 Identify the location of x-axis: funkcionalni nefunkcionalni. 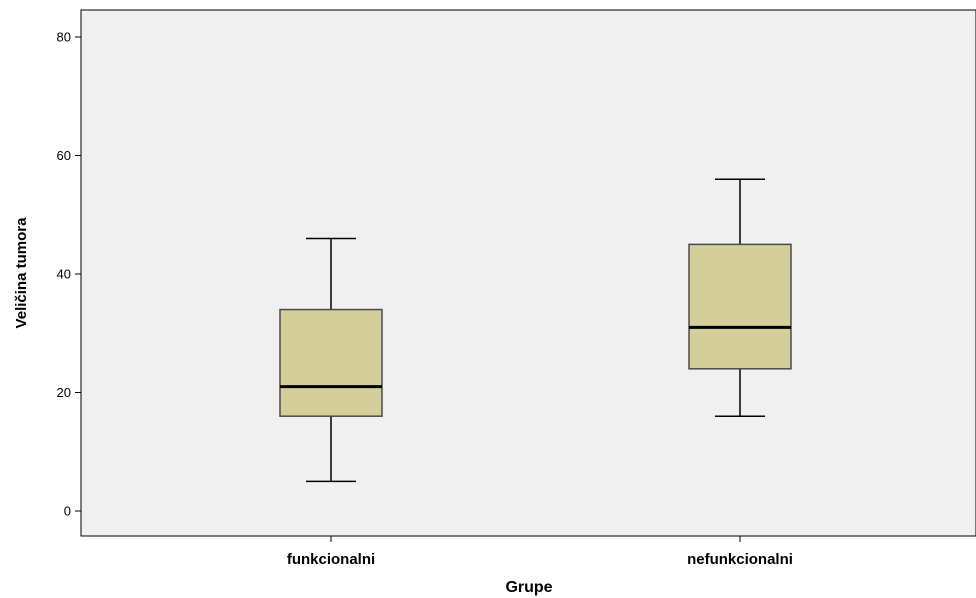
(540, 552).